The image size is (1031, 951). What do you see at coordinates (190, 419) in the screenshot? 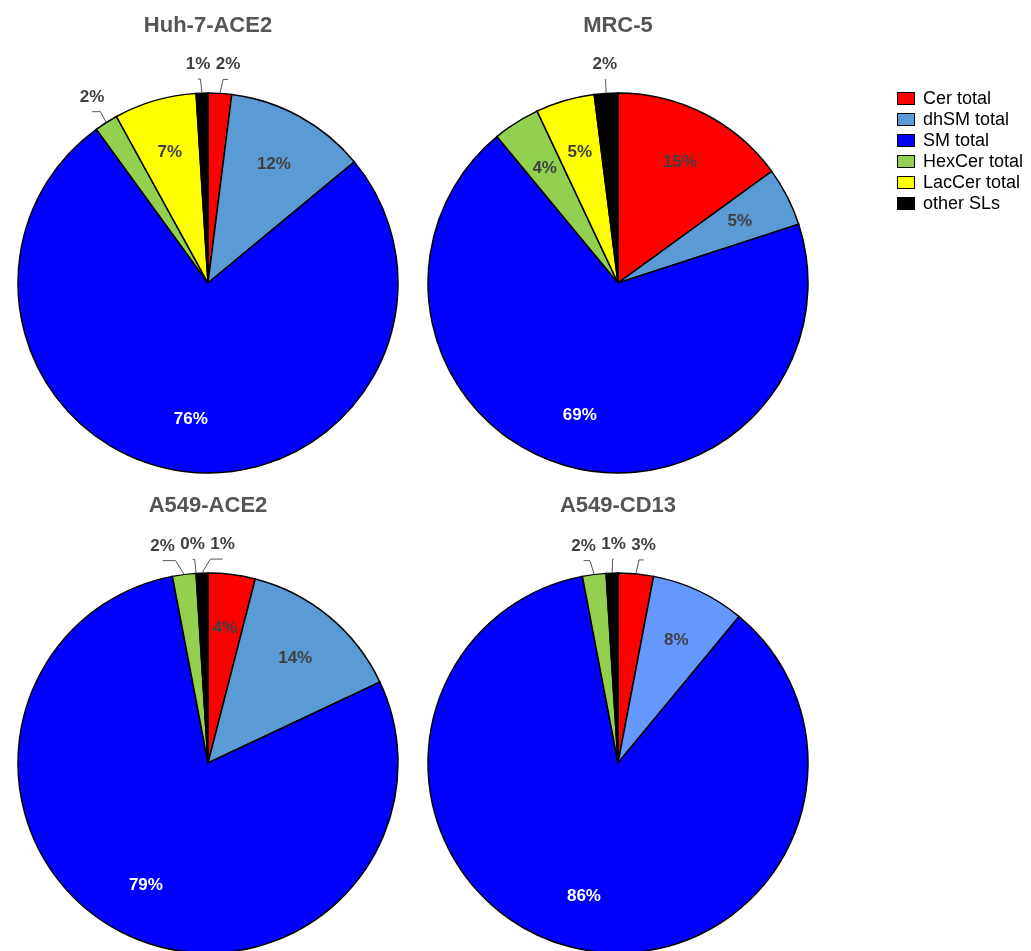
I see `data-label: 76%` at bounding box center [190, 419].